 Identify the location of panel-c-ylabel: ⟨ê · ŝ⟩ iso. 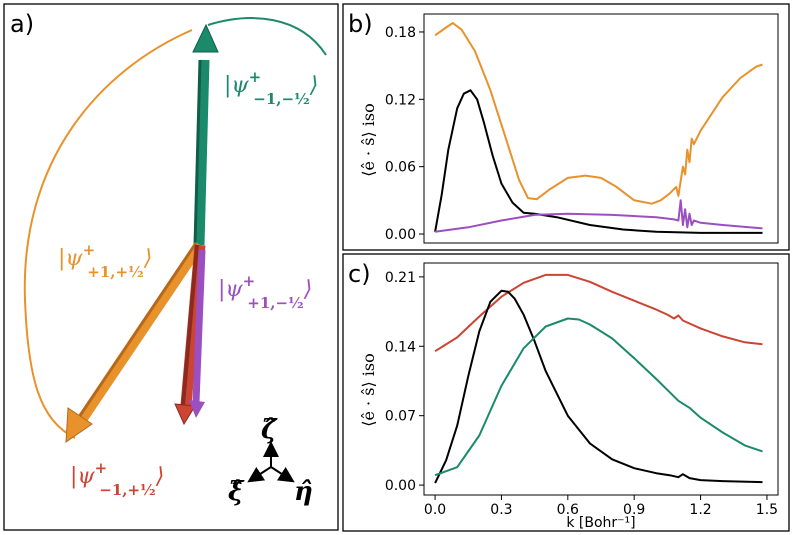
(368, 389).